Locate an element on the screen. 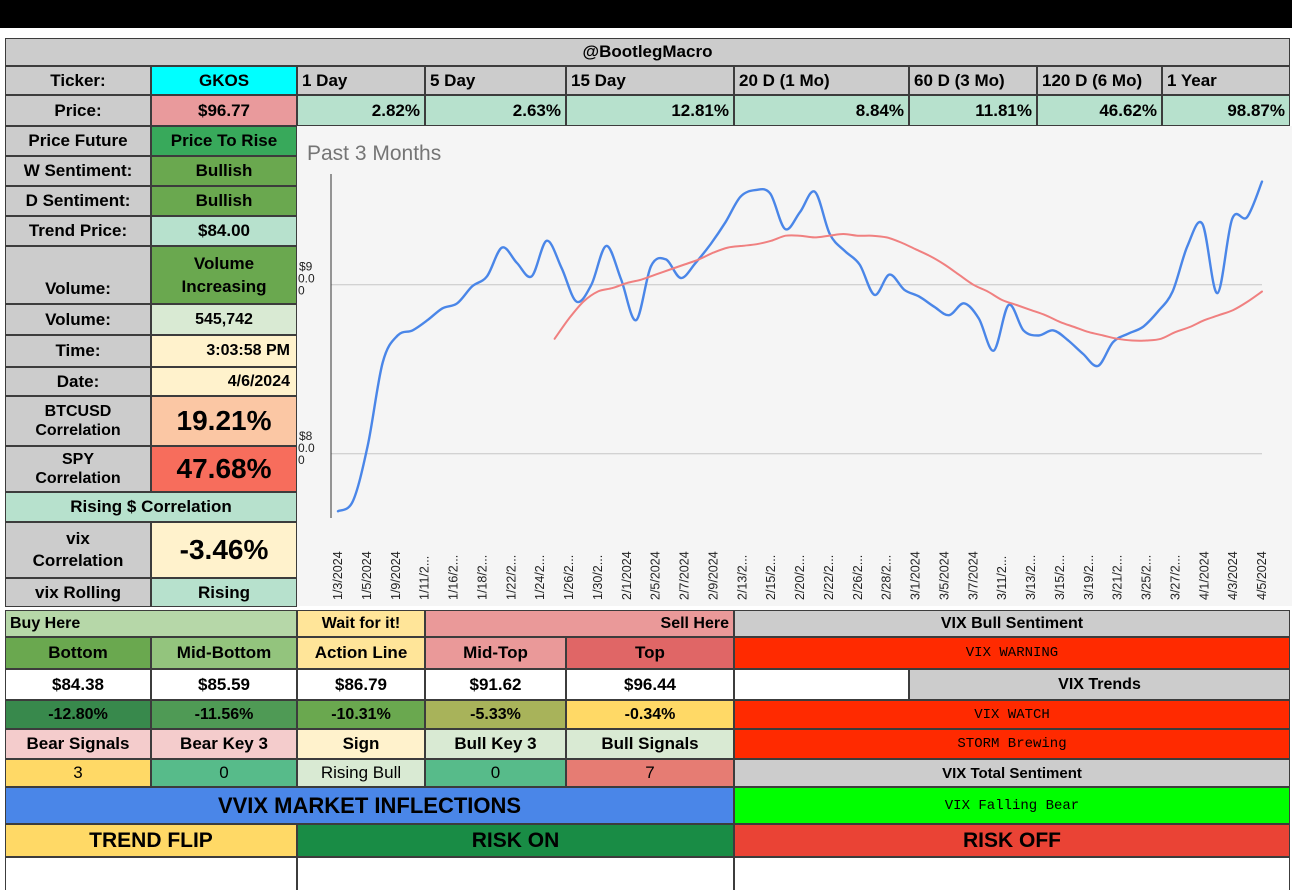  level-header-top: Top is located at coordinates (650, 653).